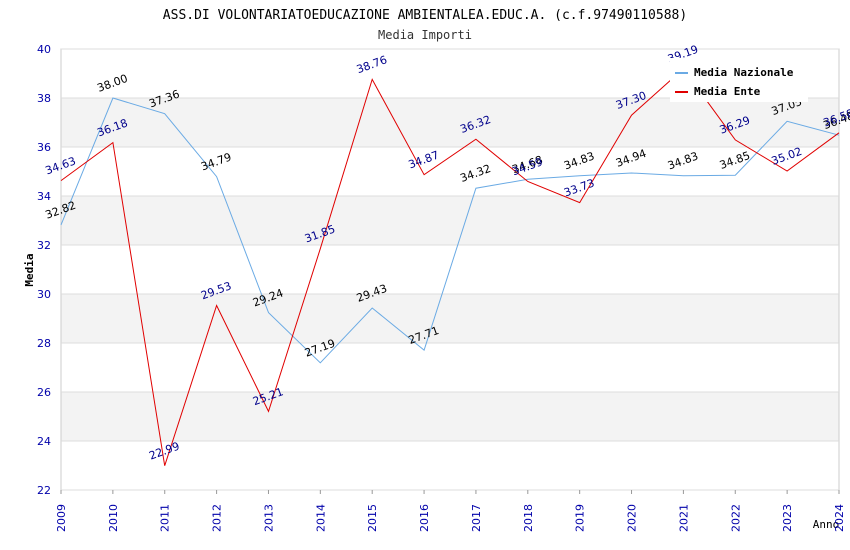  What do you see at coordinates (44, 343) in the screenshot?
I see `y-tick-label: 28` at bounding box center [44, 343].